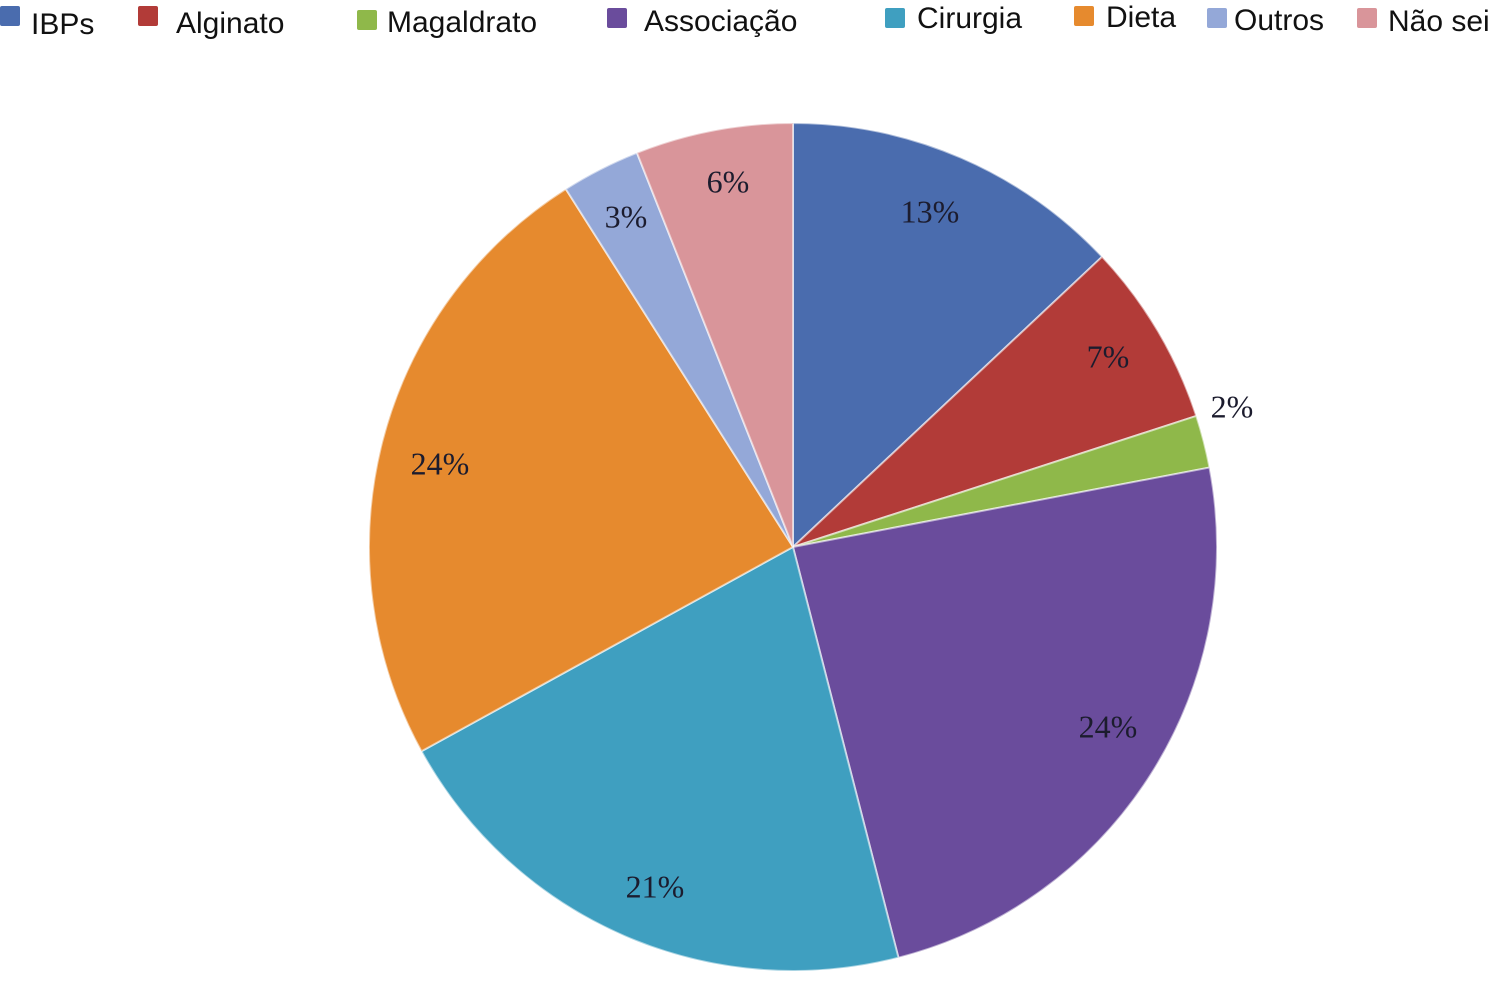 The height and width of the screenshot is (984, 1500). Describe the element at coordinates (1141, 17) in the screenshot. I see `legend-label: Dieta` at that location.